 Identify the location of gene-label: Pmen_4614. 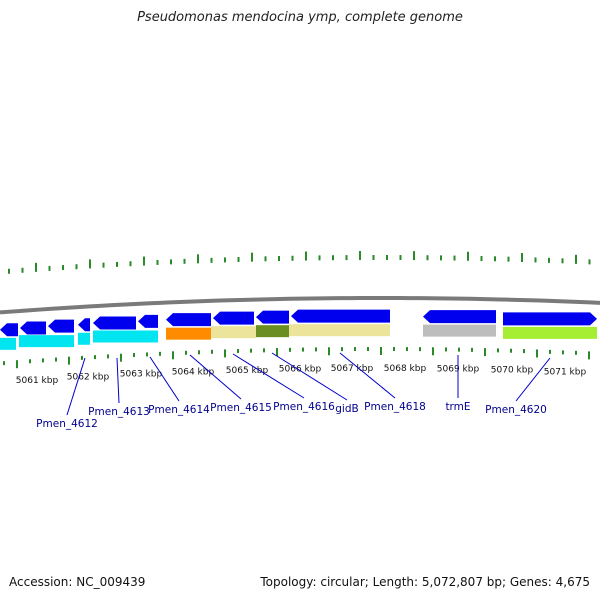
(179, 410).